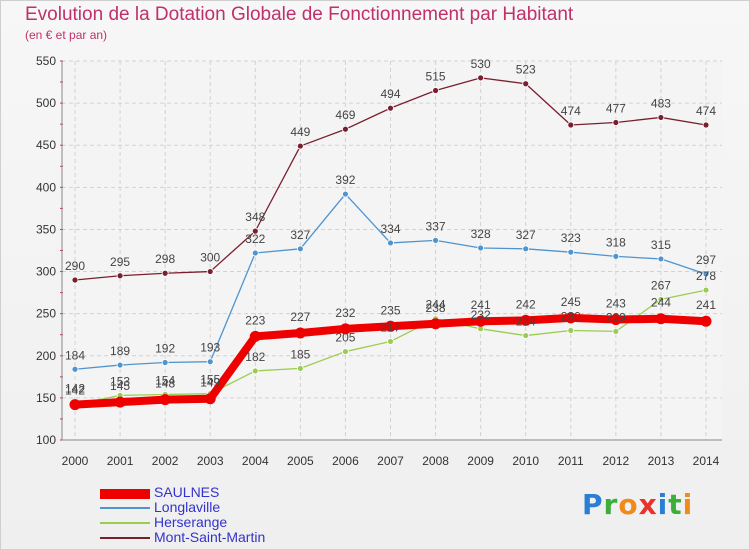 This screenshot has height=550, width=750. I want to click on data-label-herserange: 205, so click(345, 338).